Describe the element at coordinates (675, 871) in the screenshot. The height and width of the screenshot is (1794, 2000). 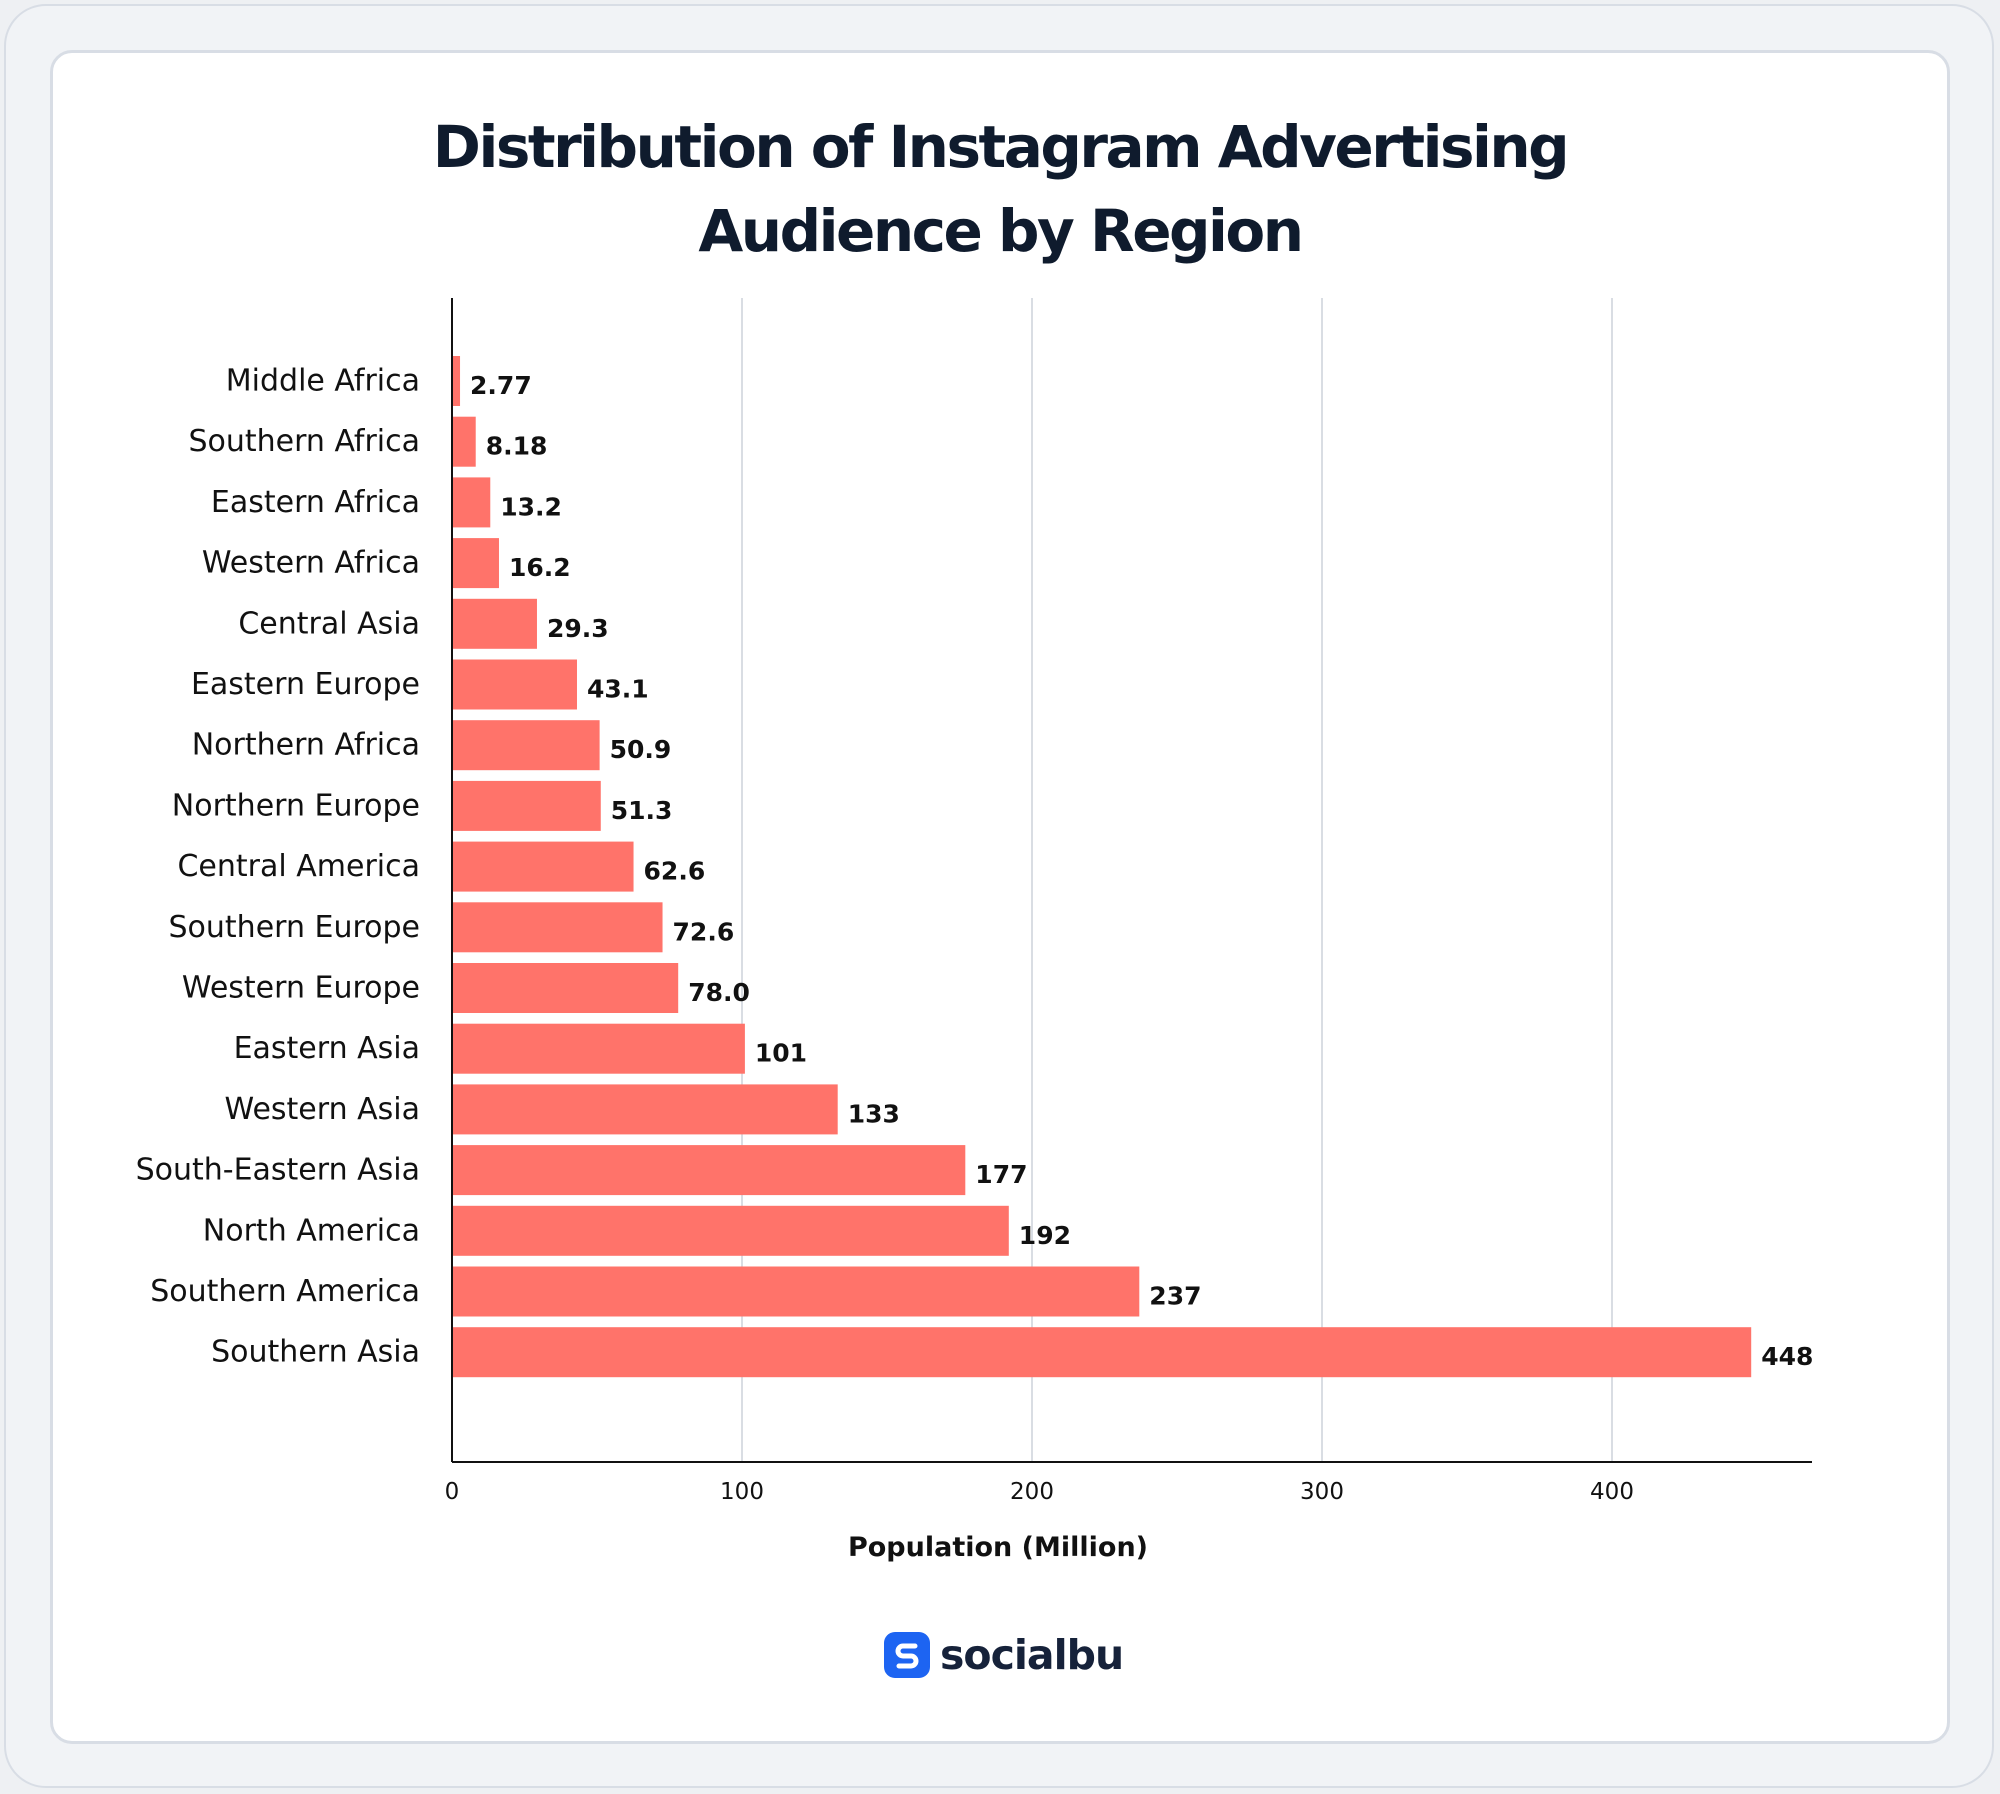
I see `data-label: 62.6` at that location.